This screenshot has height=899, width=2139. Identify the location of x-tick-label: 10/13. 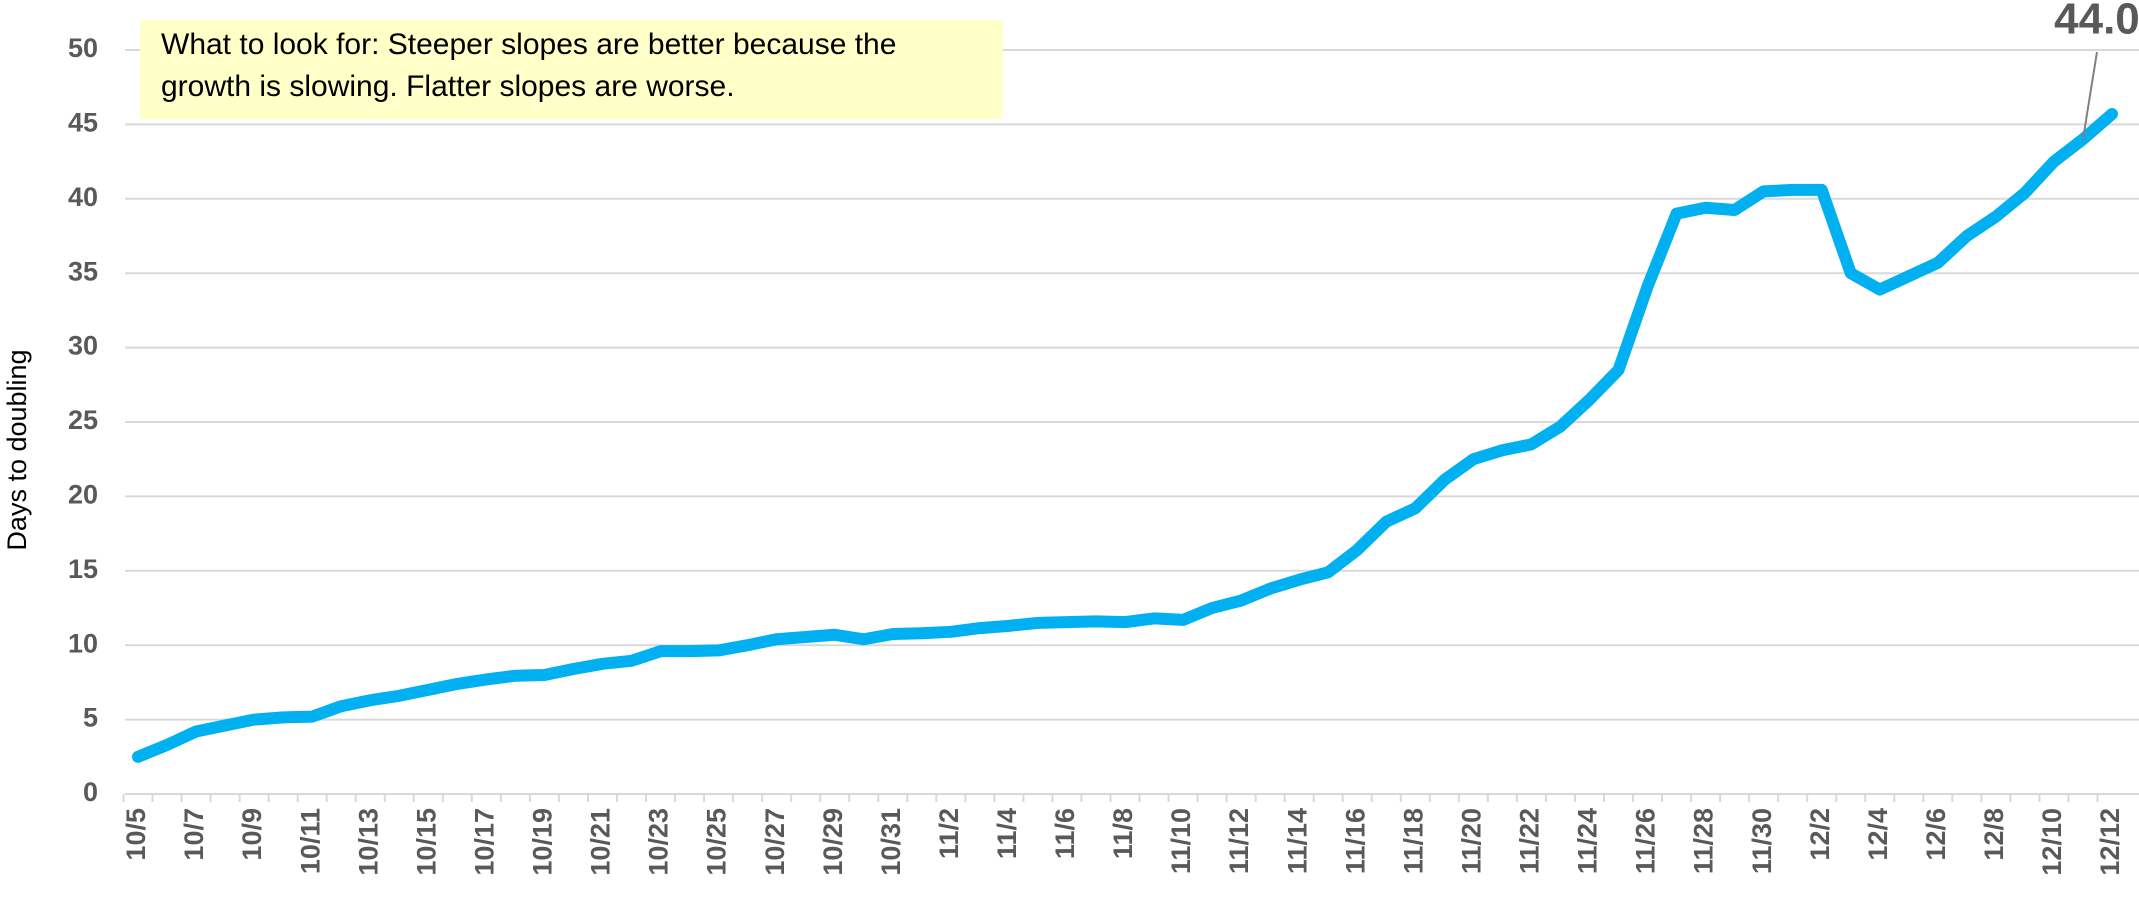
(368, 842).